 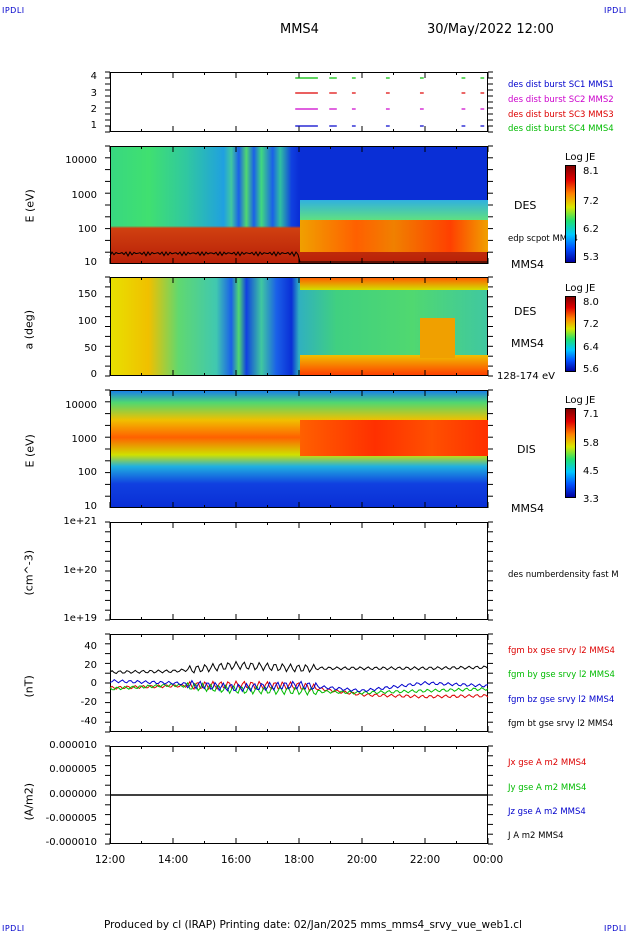 What do you see at coordinates (71, 842) in the screenshot?
I see `p7-ytick: -0.000010` at bounding box center [71, 842].